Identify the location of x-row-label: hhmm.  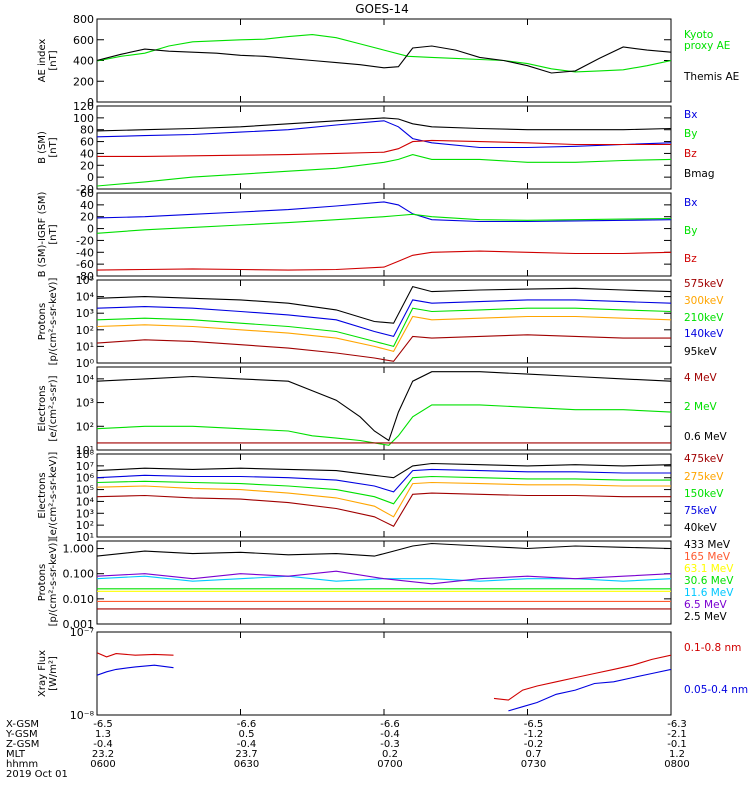
(22, 764).